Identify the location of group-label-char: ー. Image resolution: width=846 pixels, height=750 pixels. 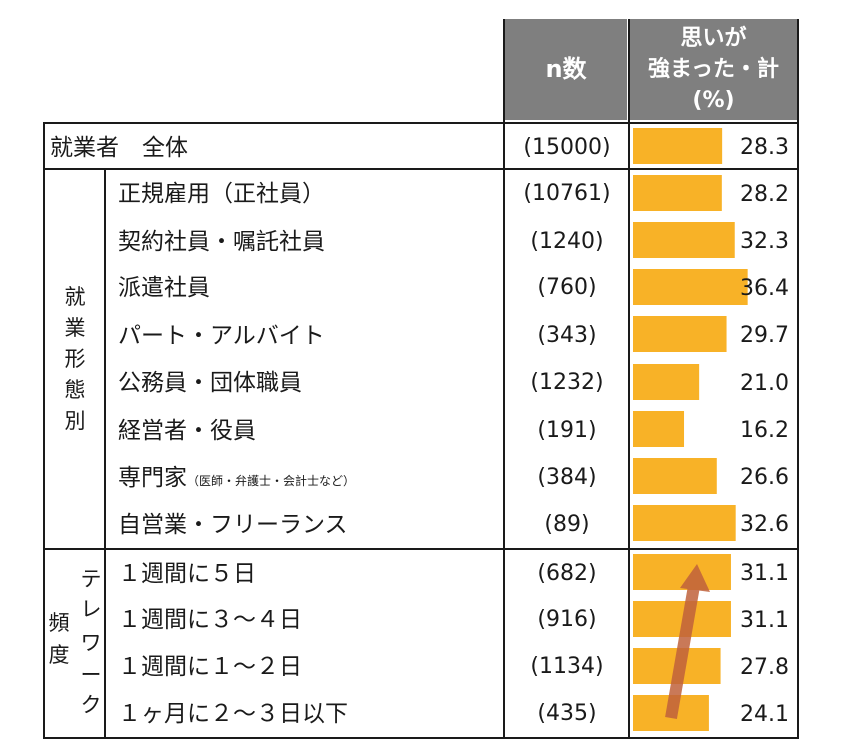
(91, 675).